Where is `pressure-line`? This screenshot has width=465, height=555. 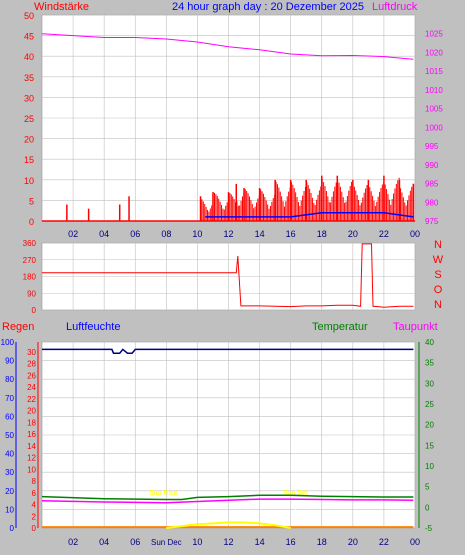 pressure-line is located at coordinates (227, 46).